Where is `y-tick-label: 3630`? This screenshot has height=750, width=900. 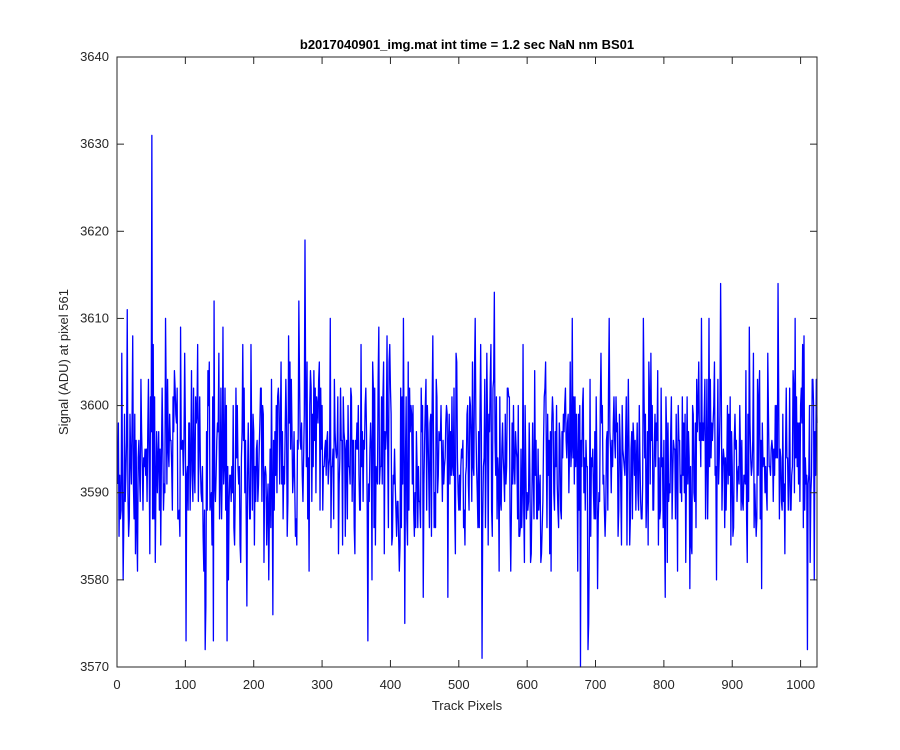 y-tick-label: 3630 is located at coordinates (94, 143).